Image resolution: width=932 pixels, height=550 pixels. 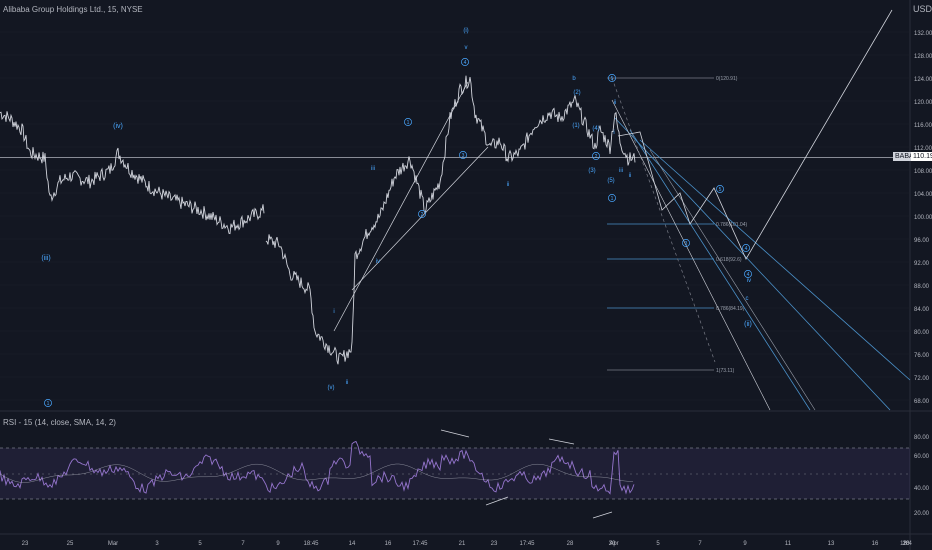 What do you see at coordinates (575, 126) in the screenshot?
I see `wave-label: (1)` at bounding box center [575, 126].